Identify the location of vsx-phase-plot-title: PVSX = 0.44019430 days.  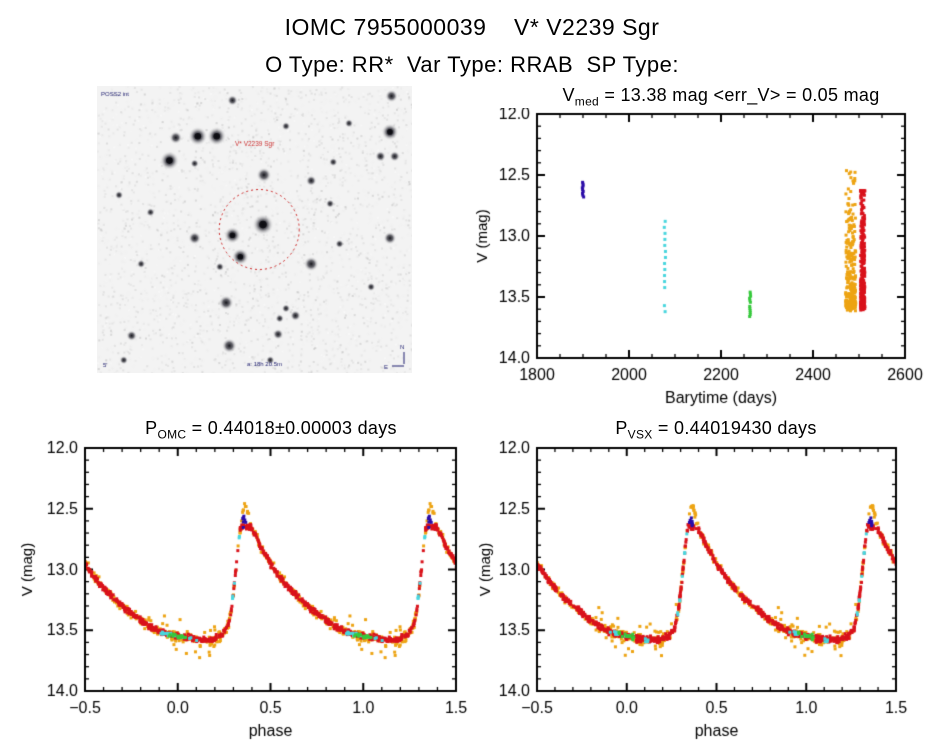
(715, 430).